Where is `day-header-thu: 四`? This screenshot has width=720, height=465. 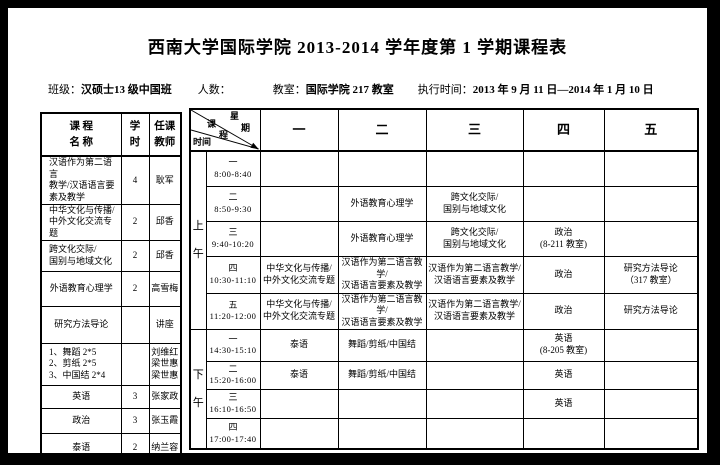 day-header-thu: 四 is located at coordinates (563, 130).